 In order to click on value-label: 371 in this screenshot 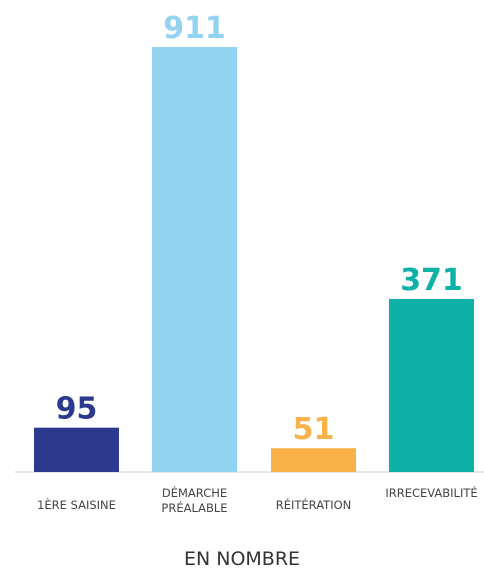, I will do `click(431, 280)`.